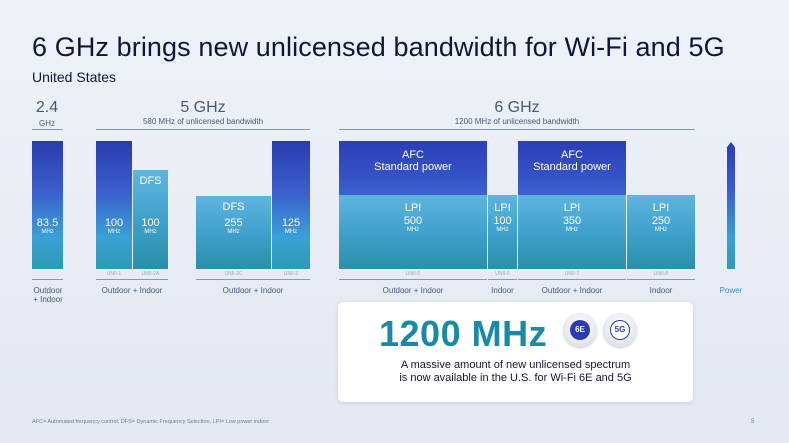 Image resolution: width=789 pixels, height=443 pixels. I want to click on unii-label: UNII-2C, so click(233, 274).